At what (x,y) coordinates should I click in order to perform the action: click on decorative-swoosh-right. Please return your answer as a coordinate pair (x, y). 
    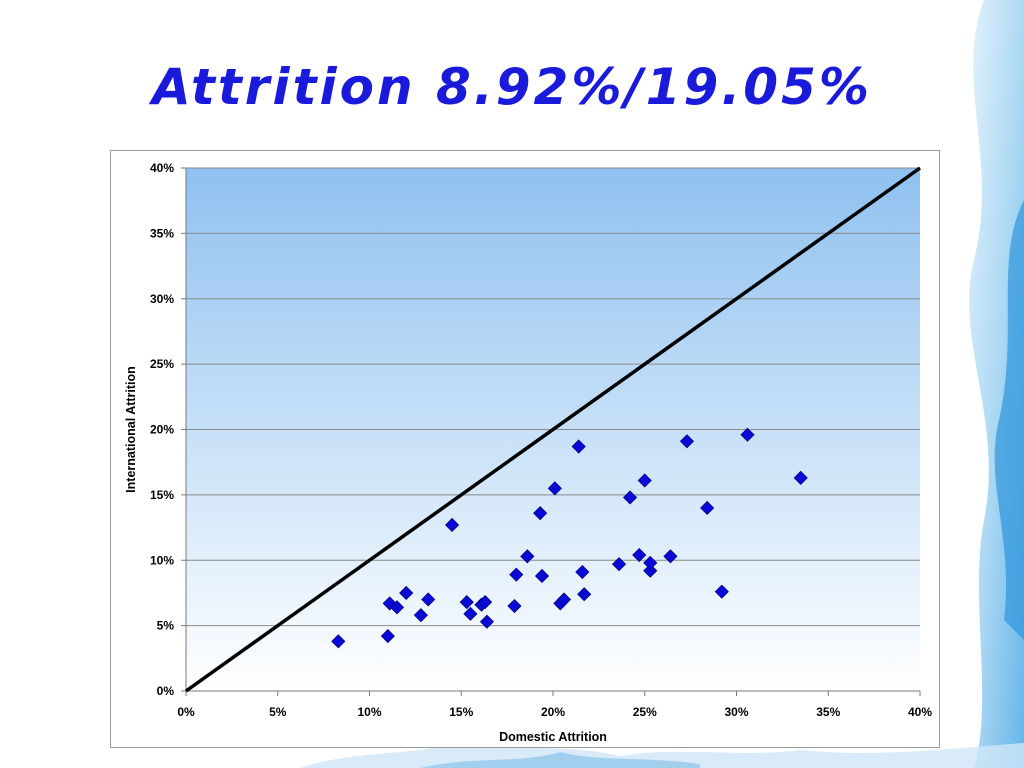
    Looking at the image, I should click on (996, 384).